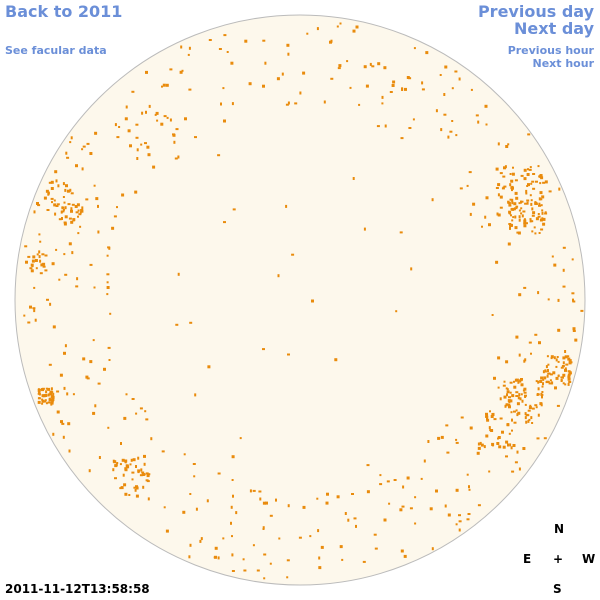 The image size is (600, 600). Describe the element at coordinates (563, 63) in the screenshot. I see `next-hour-link: Next hour` at that location.